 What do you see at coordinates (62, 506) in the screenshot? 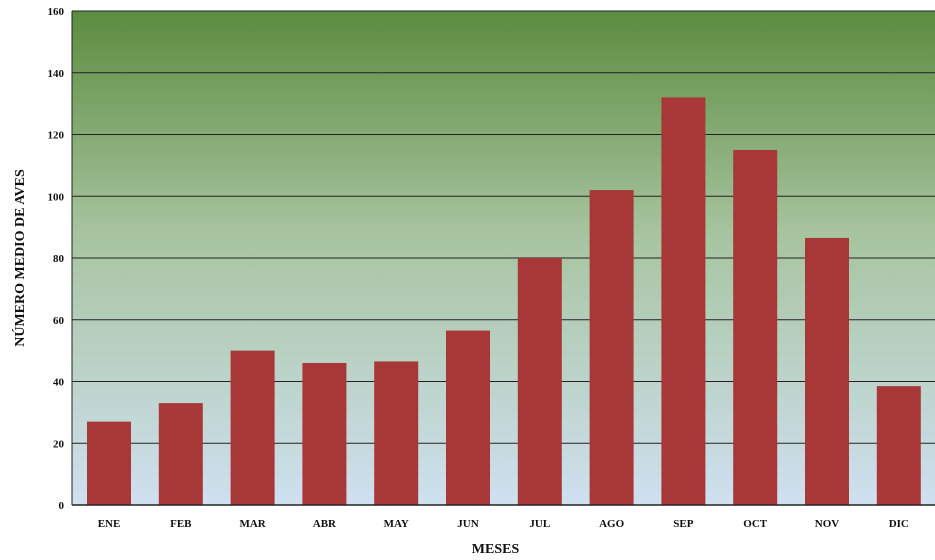
I see `y-tick-label: 0` at bounding box center [62, 506].